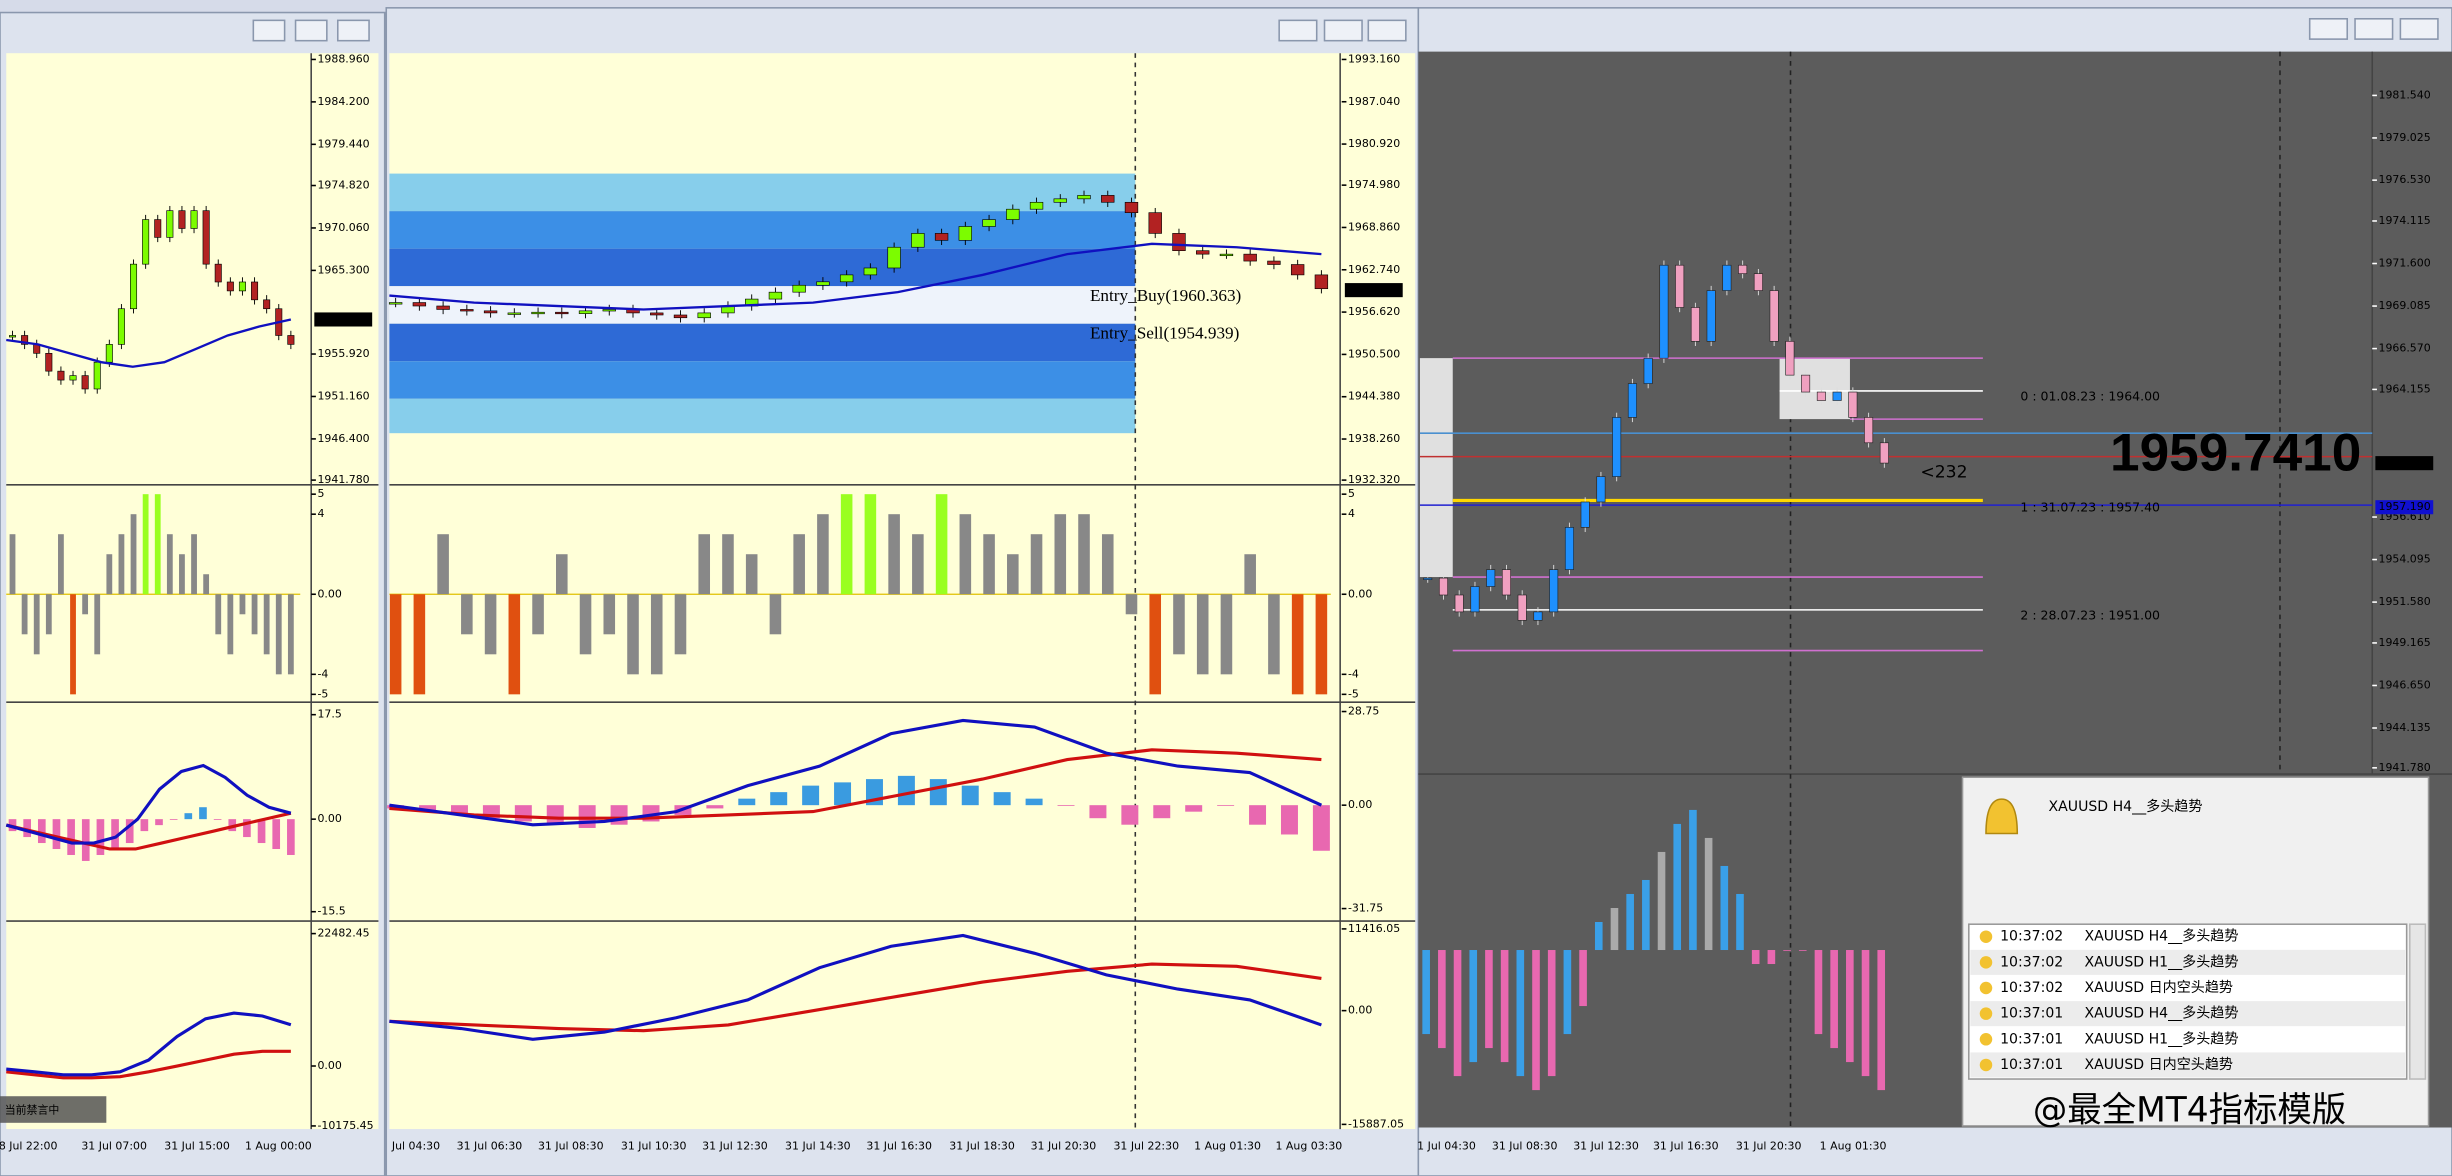 The image size is (2452, 1176). Describe the element at coordinates (2162, 1038) in the screenshot. I see `alert-message: XAUUSD H1__多头趋势` at that location.